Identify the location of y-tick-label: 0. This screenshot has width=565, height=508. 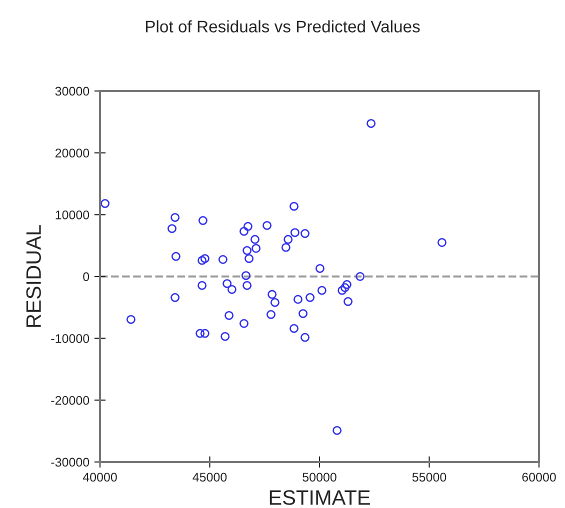
(86, 277).